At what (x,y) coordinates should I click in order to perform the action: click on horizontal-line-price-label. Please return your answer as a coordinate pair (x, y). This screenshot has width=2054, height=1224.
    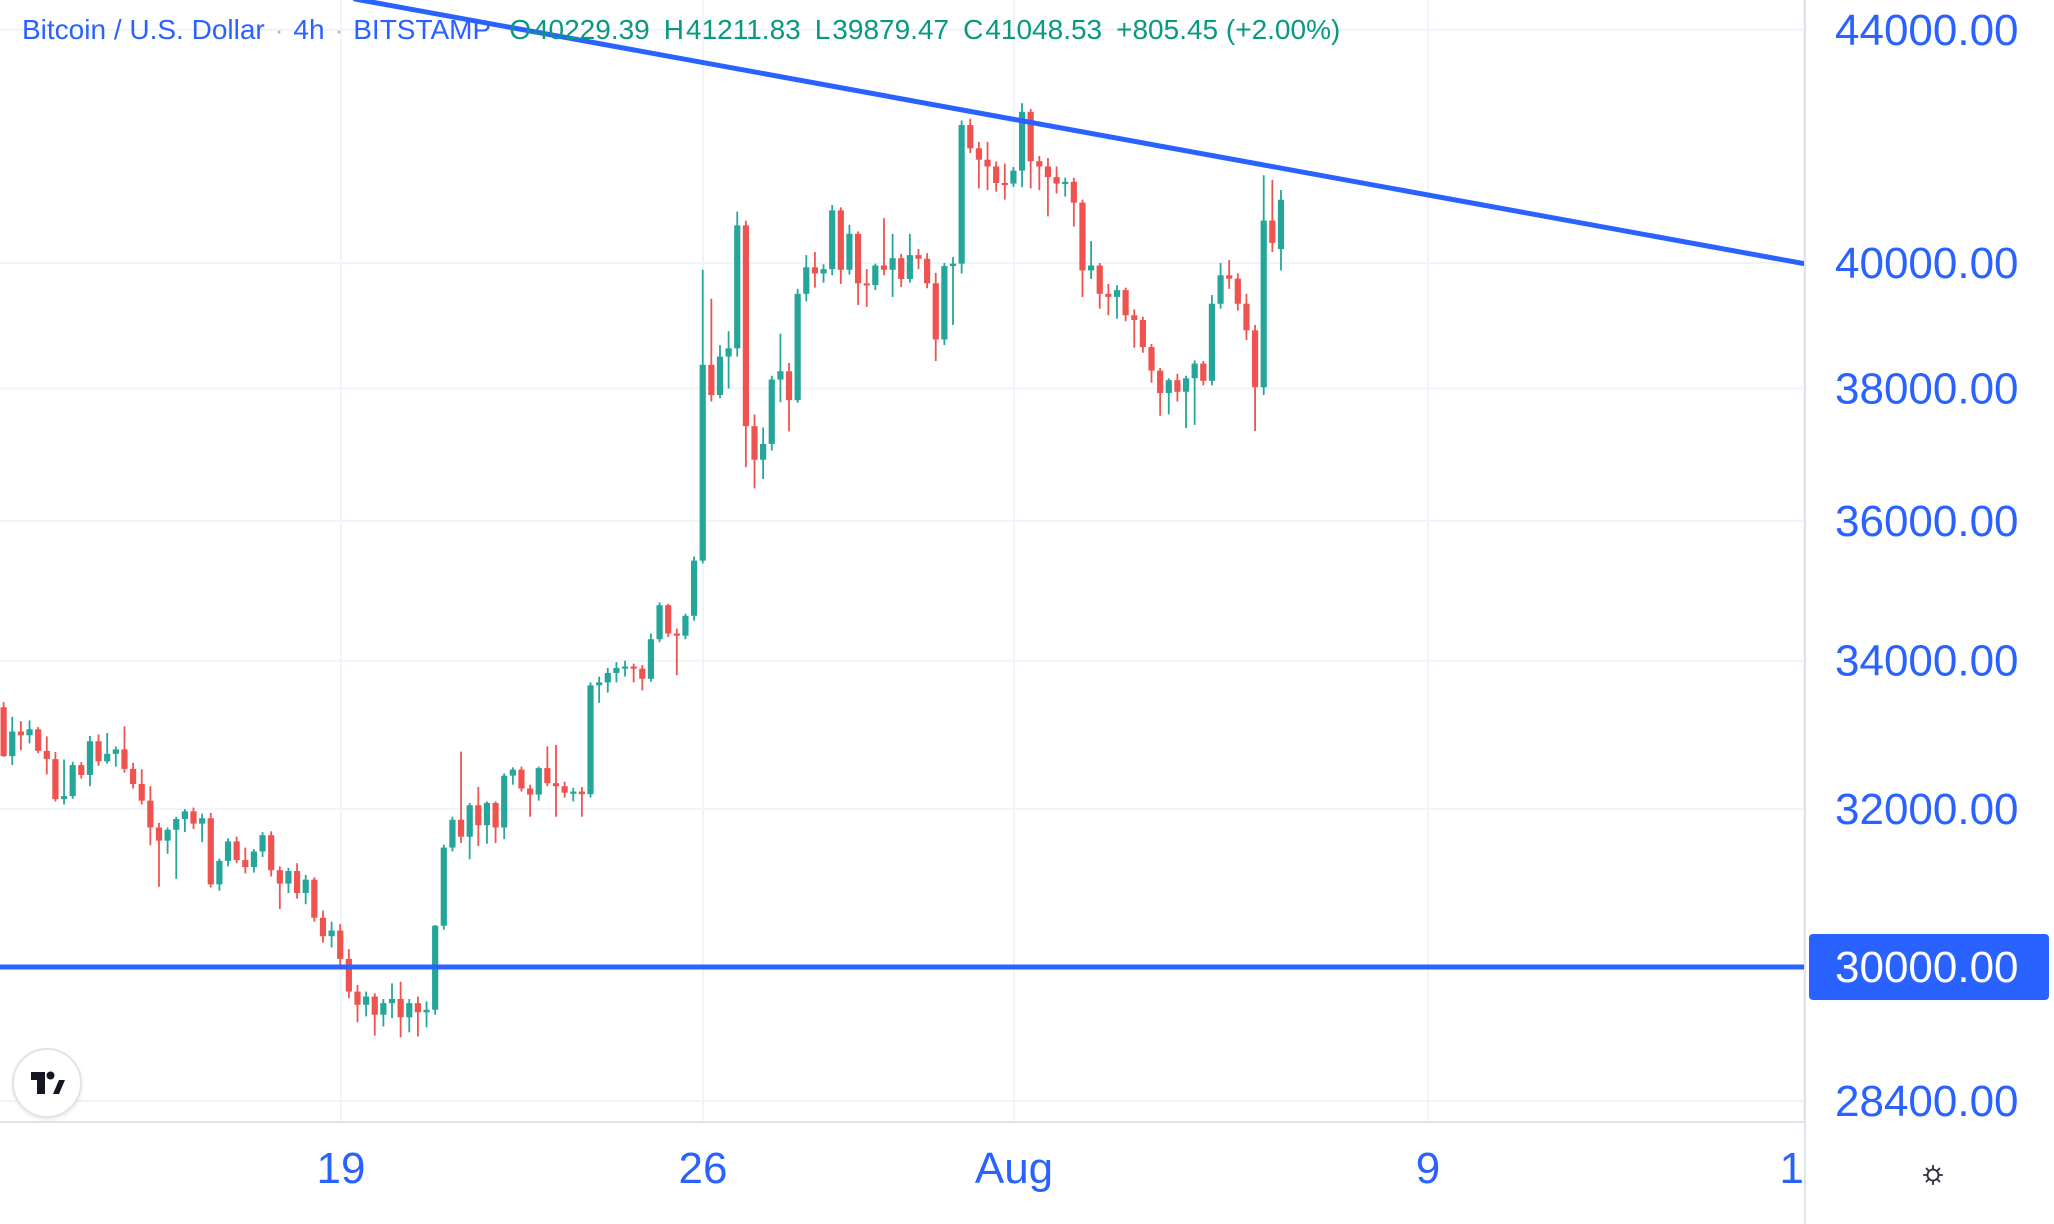
    Looking at the image, I should click on (1929, 966).